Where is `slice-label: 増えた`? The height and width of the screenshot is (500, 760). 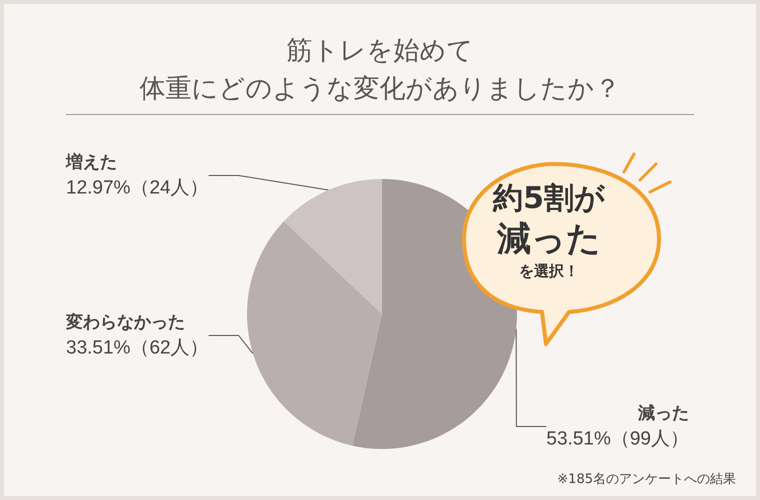 slice-label: 増えた is located at coordinates (91, 162).